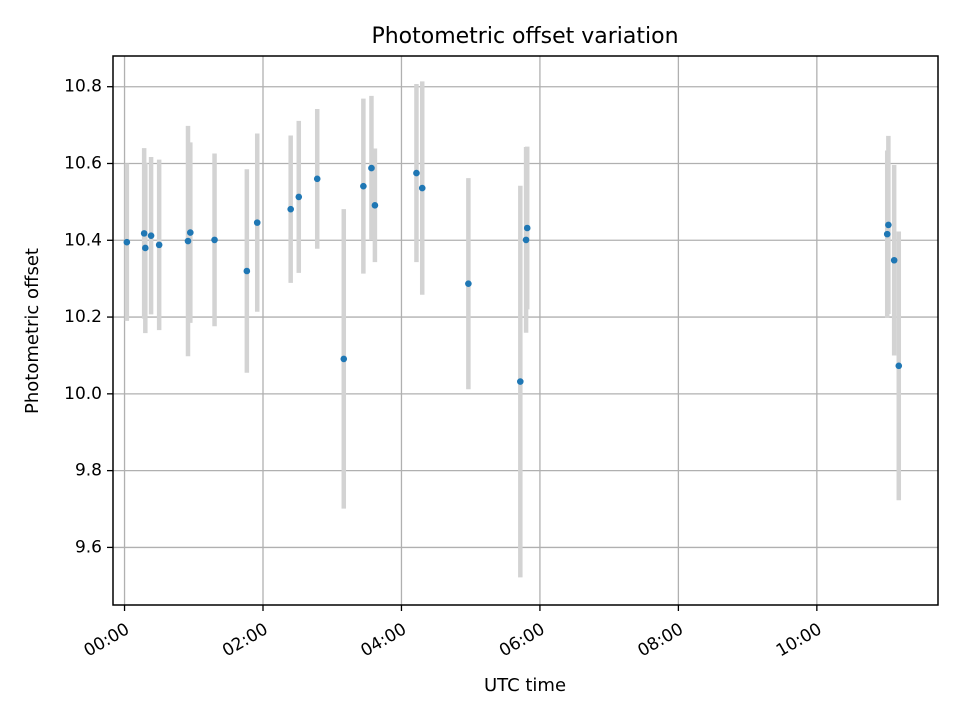  What do you see at coordinates (88, 471) in the screenshot?
I see `y-tick-label: 9.8` at bounding box center [88, 471].